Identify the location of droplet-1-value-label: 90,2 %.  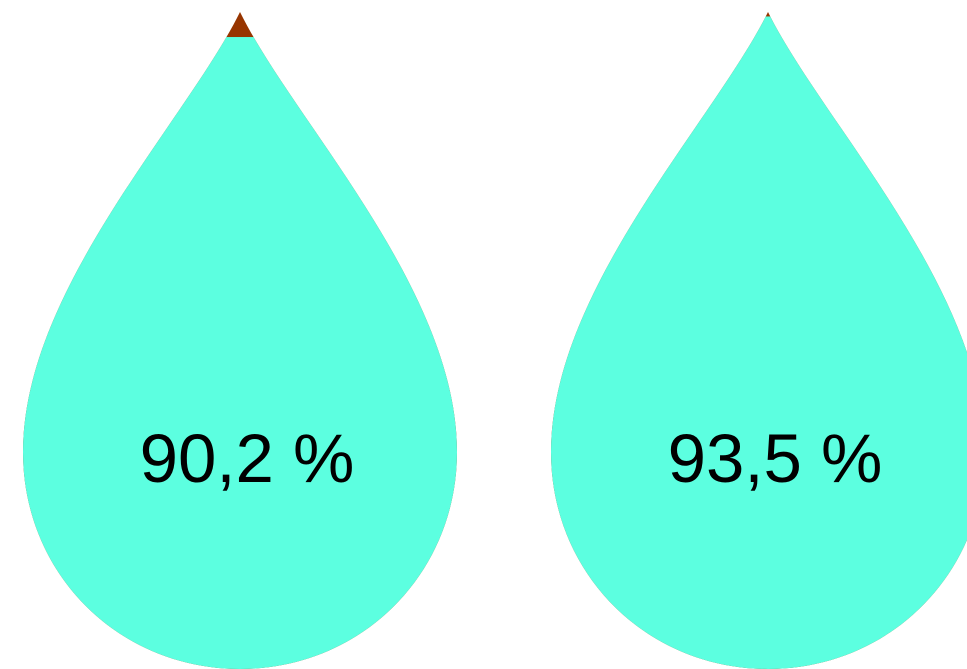
(247, 458).